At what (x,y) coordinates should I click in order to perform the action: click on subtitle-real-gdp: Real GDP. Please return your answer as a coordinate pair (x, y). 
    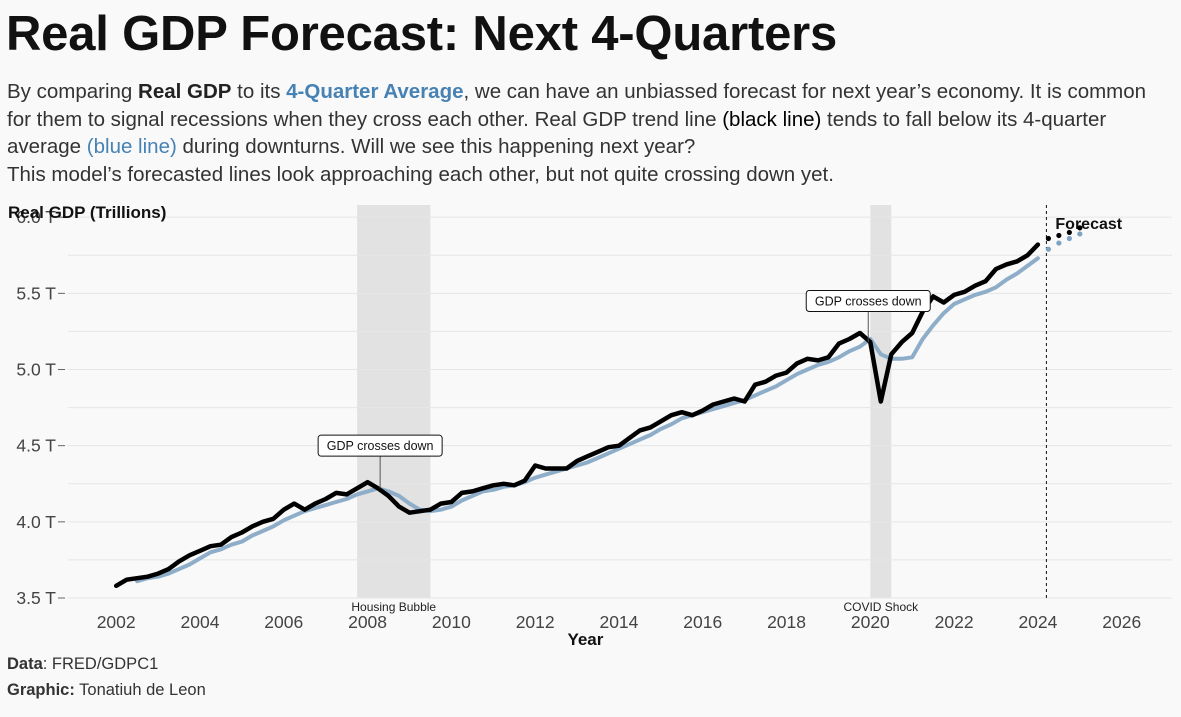
    Looking at the image, I should click on (185, 91).